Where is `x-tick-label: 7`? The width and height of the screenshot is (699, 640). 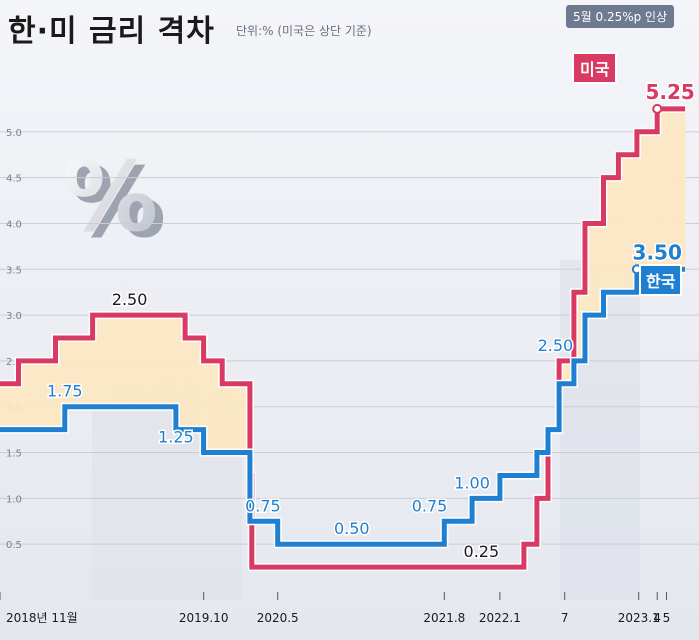 x-tick-label: 7 is located at coordinates (565, 618).